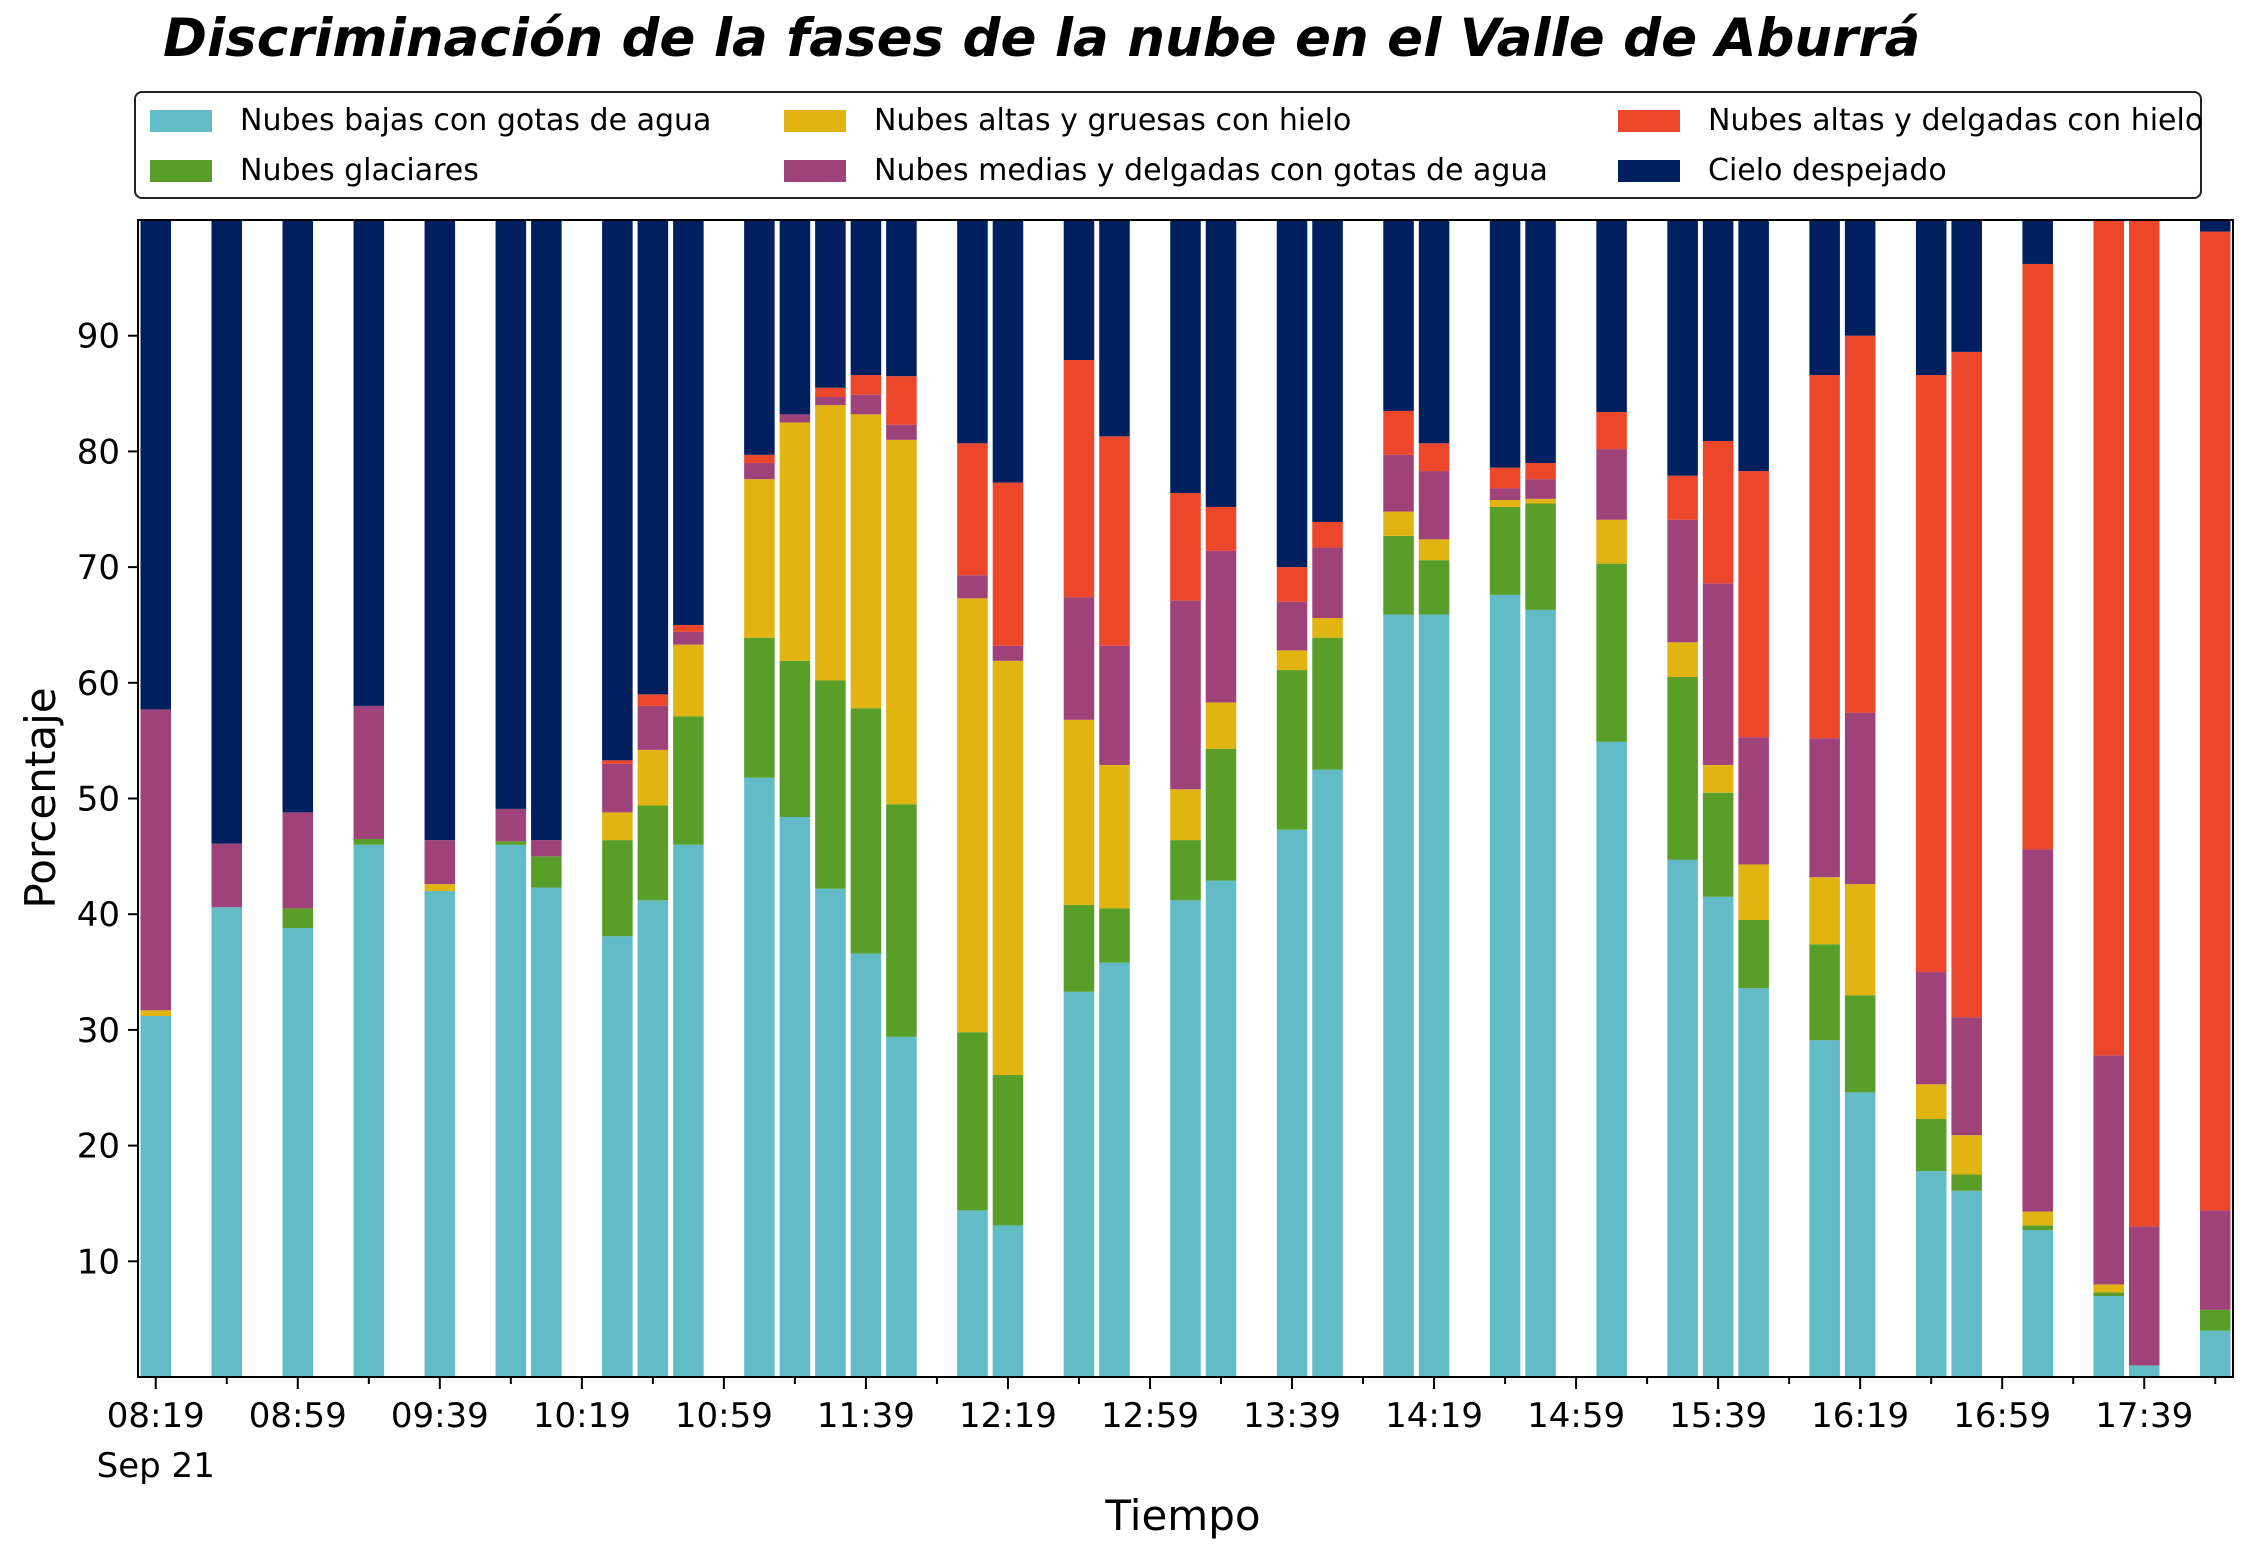  What do you see at coordinates (98, 684) in the screenshot?
I see `y-tick-label: 60` at bounding box center [98, 684].